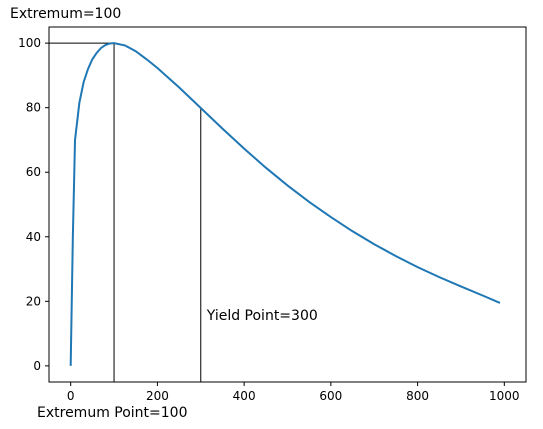 The height and width of the screenshot is (429, 543). Describe the element at coordinates (65, 14) in the screenshot. I see `extremum-value-label: Extremum=100` at that location.